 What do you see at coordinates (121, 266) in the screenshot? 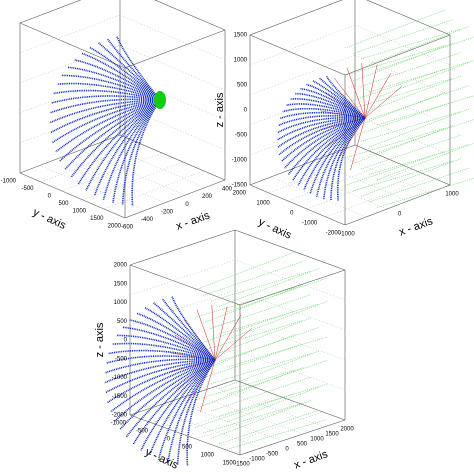
I see `z-tick-label: 2000` at bounding box center [121, 266].